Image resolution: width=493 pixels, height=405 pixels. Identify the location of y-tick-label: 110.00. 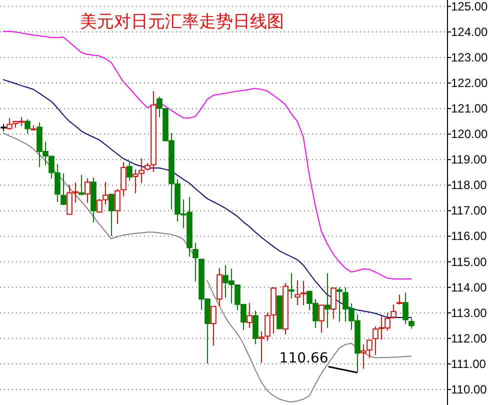
(469, 389).